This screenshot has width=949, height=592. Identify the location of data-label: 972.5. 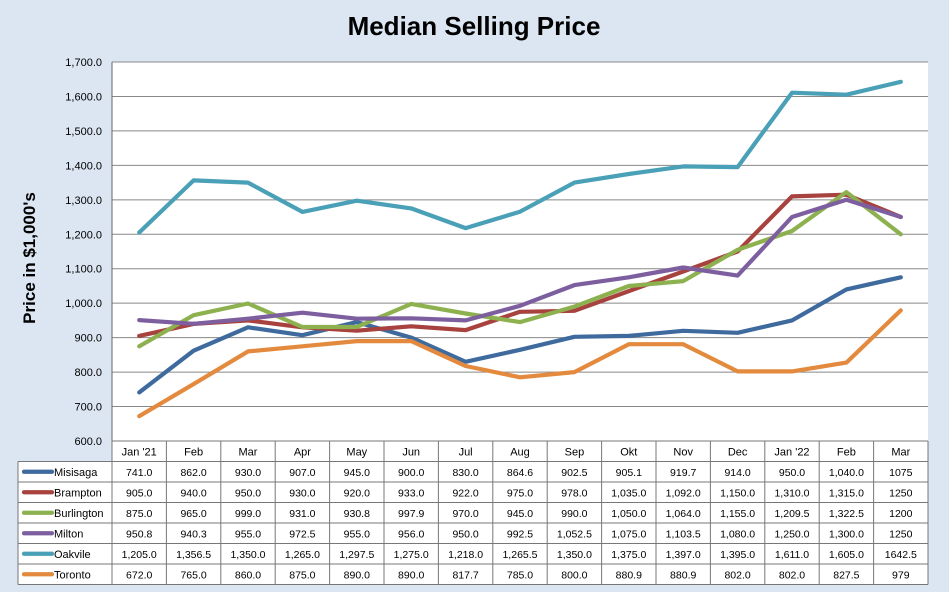
(302, 535).